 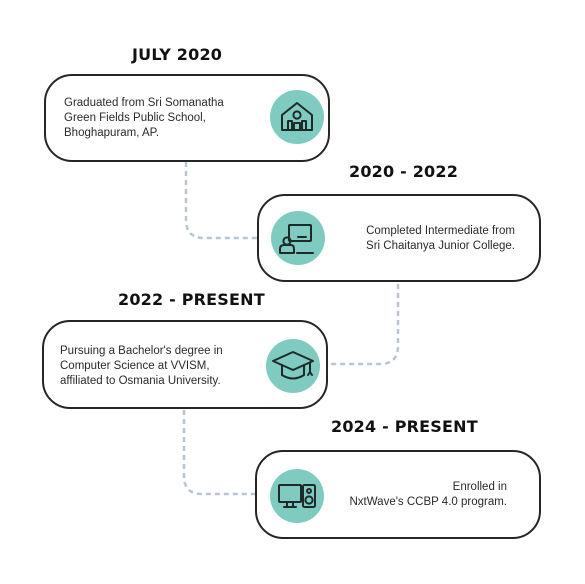 What do you see at coordinates (428, 494) in the screenshot?
I see `timeline-description-4: Enrolled in NxtWave's CCBP 4.0 program.` at bounding box center [428, 494].